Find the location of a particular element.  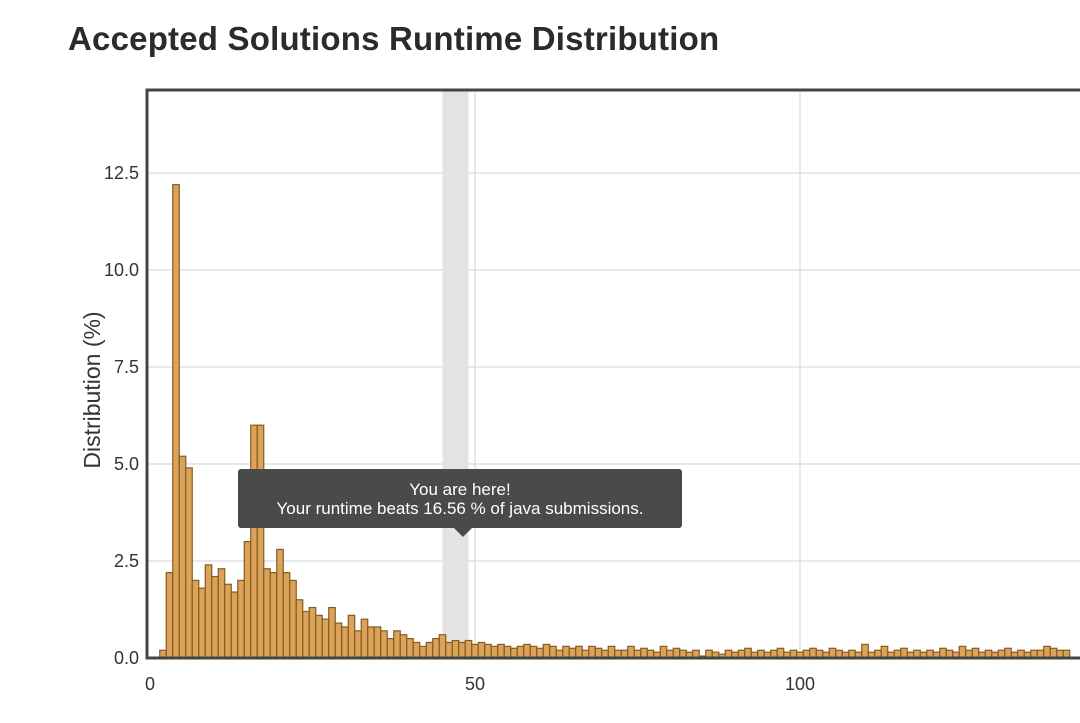

y-tick-label: 2.5 is located at coordinates (126, 561).